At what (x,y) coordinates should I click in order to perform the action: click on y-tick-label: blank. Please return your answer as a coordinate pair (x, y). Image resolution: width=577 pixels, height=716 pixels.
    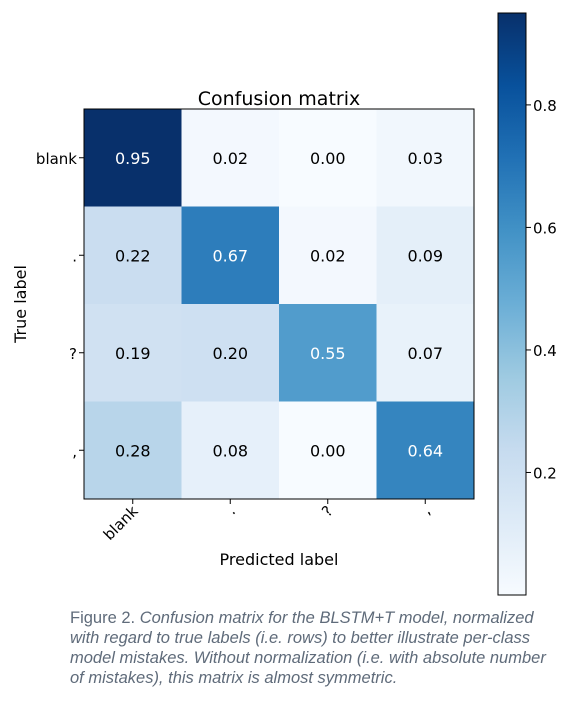
    Looking at the image, I should click on (56, 159).